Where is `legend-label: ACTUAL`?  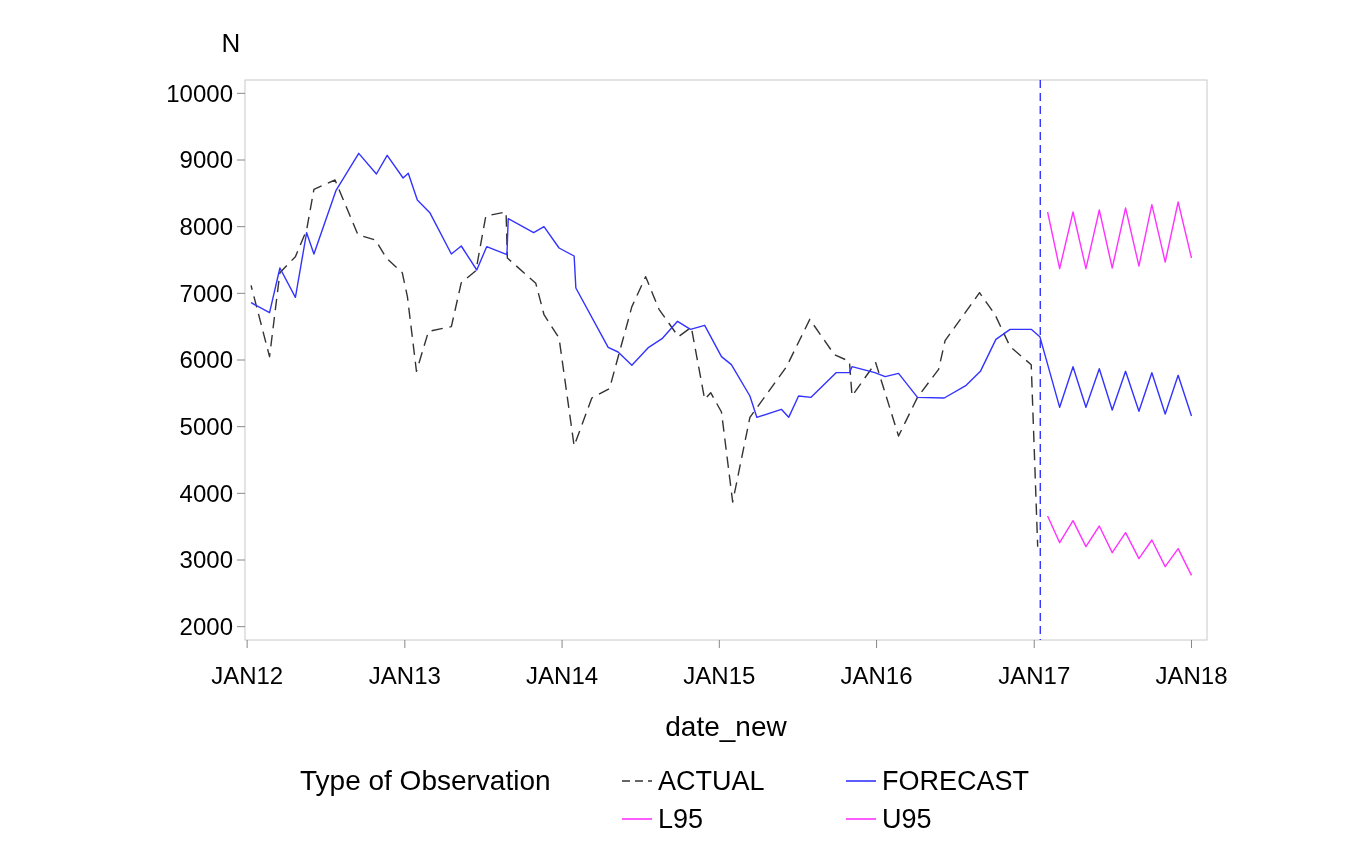 legend-label: ACTUAL is located at coordinates (711, 781).